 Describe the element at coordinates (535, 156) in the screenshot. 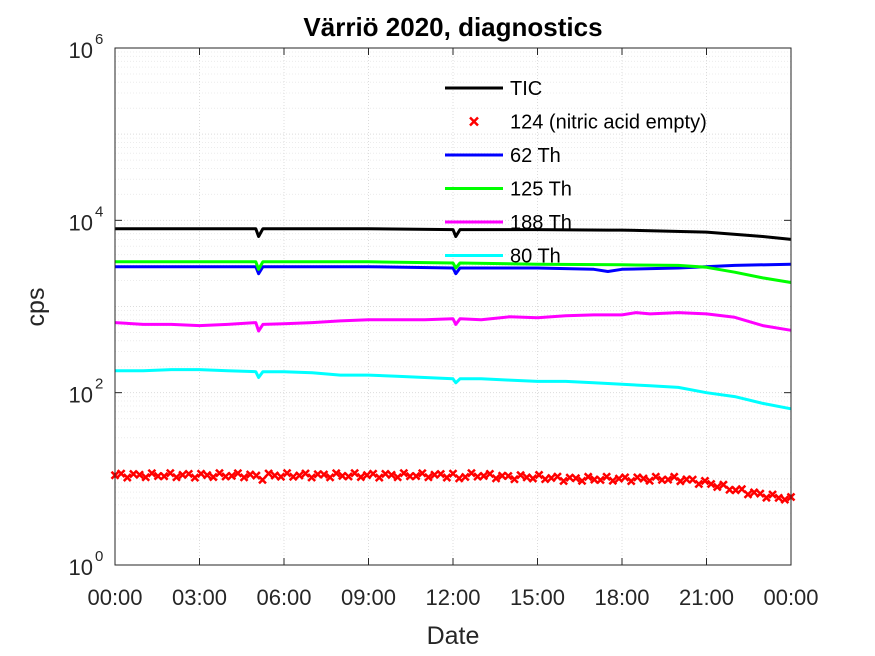

I see `legend-label: 62 Th` at that location.